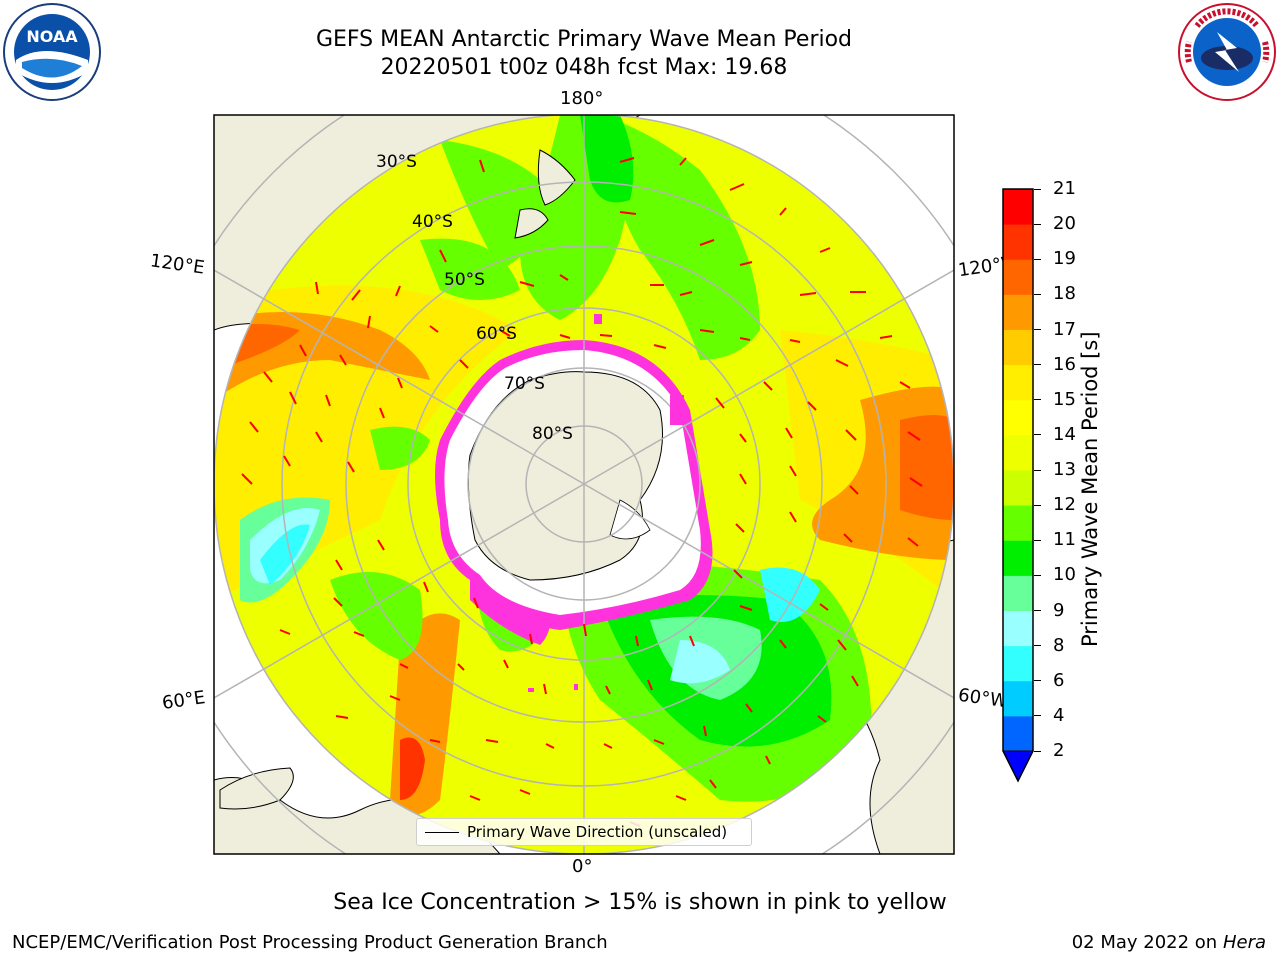 The image size is (1280, 960). Describe the element at coordinates (552, 434) in the screenshot. I see `lat-label-80s: 80°S` at that location.